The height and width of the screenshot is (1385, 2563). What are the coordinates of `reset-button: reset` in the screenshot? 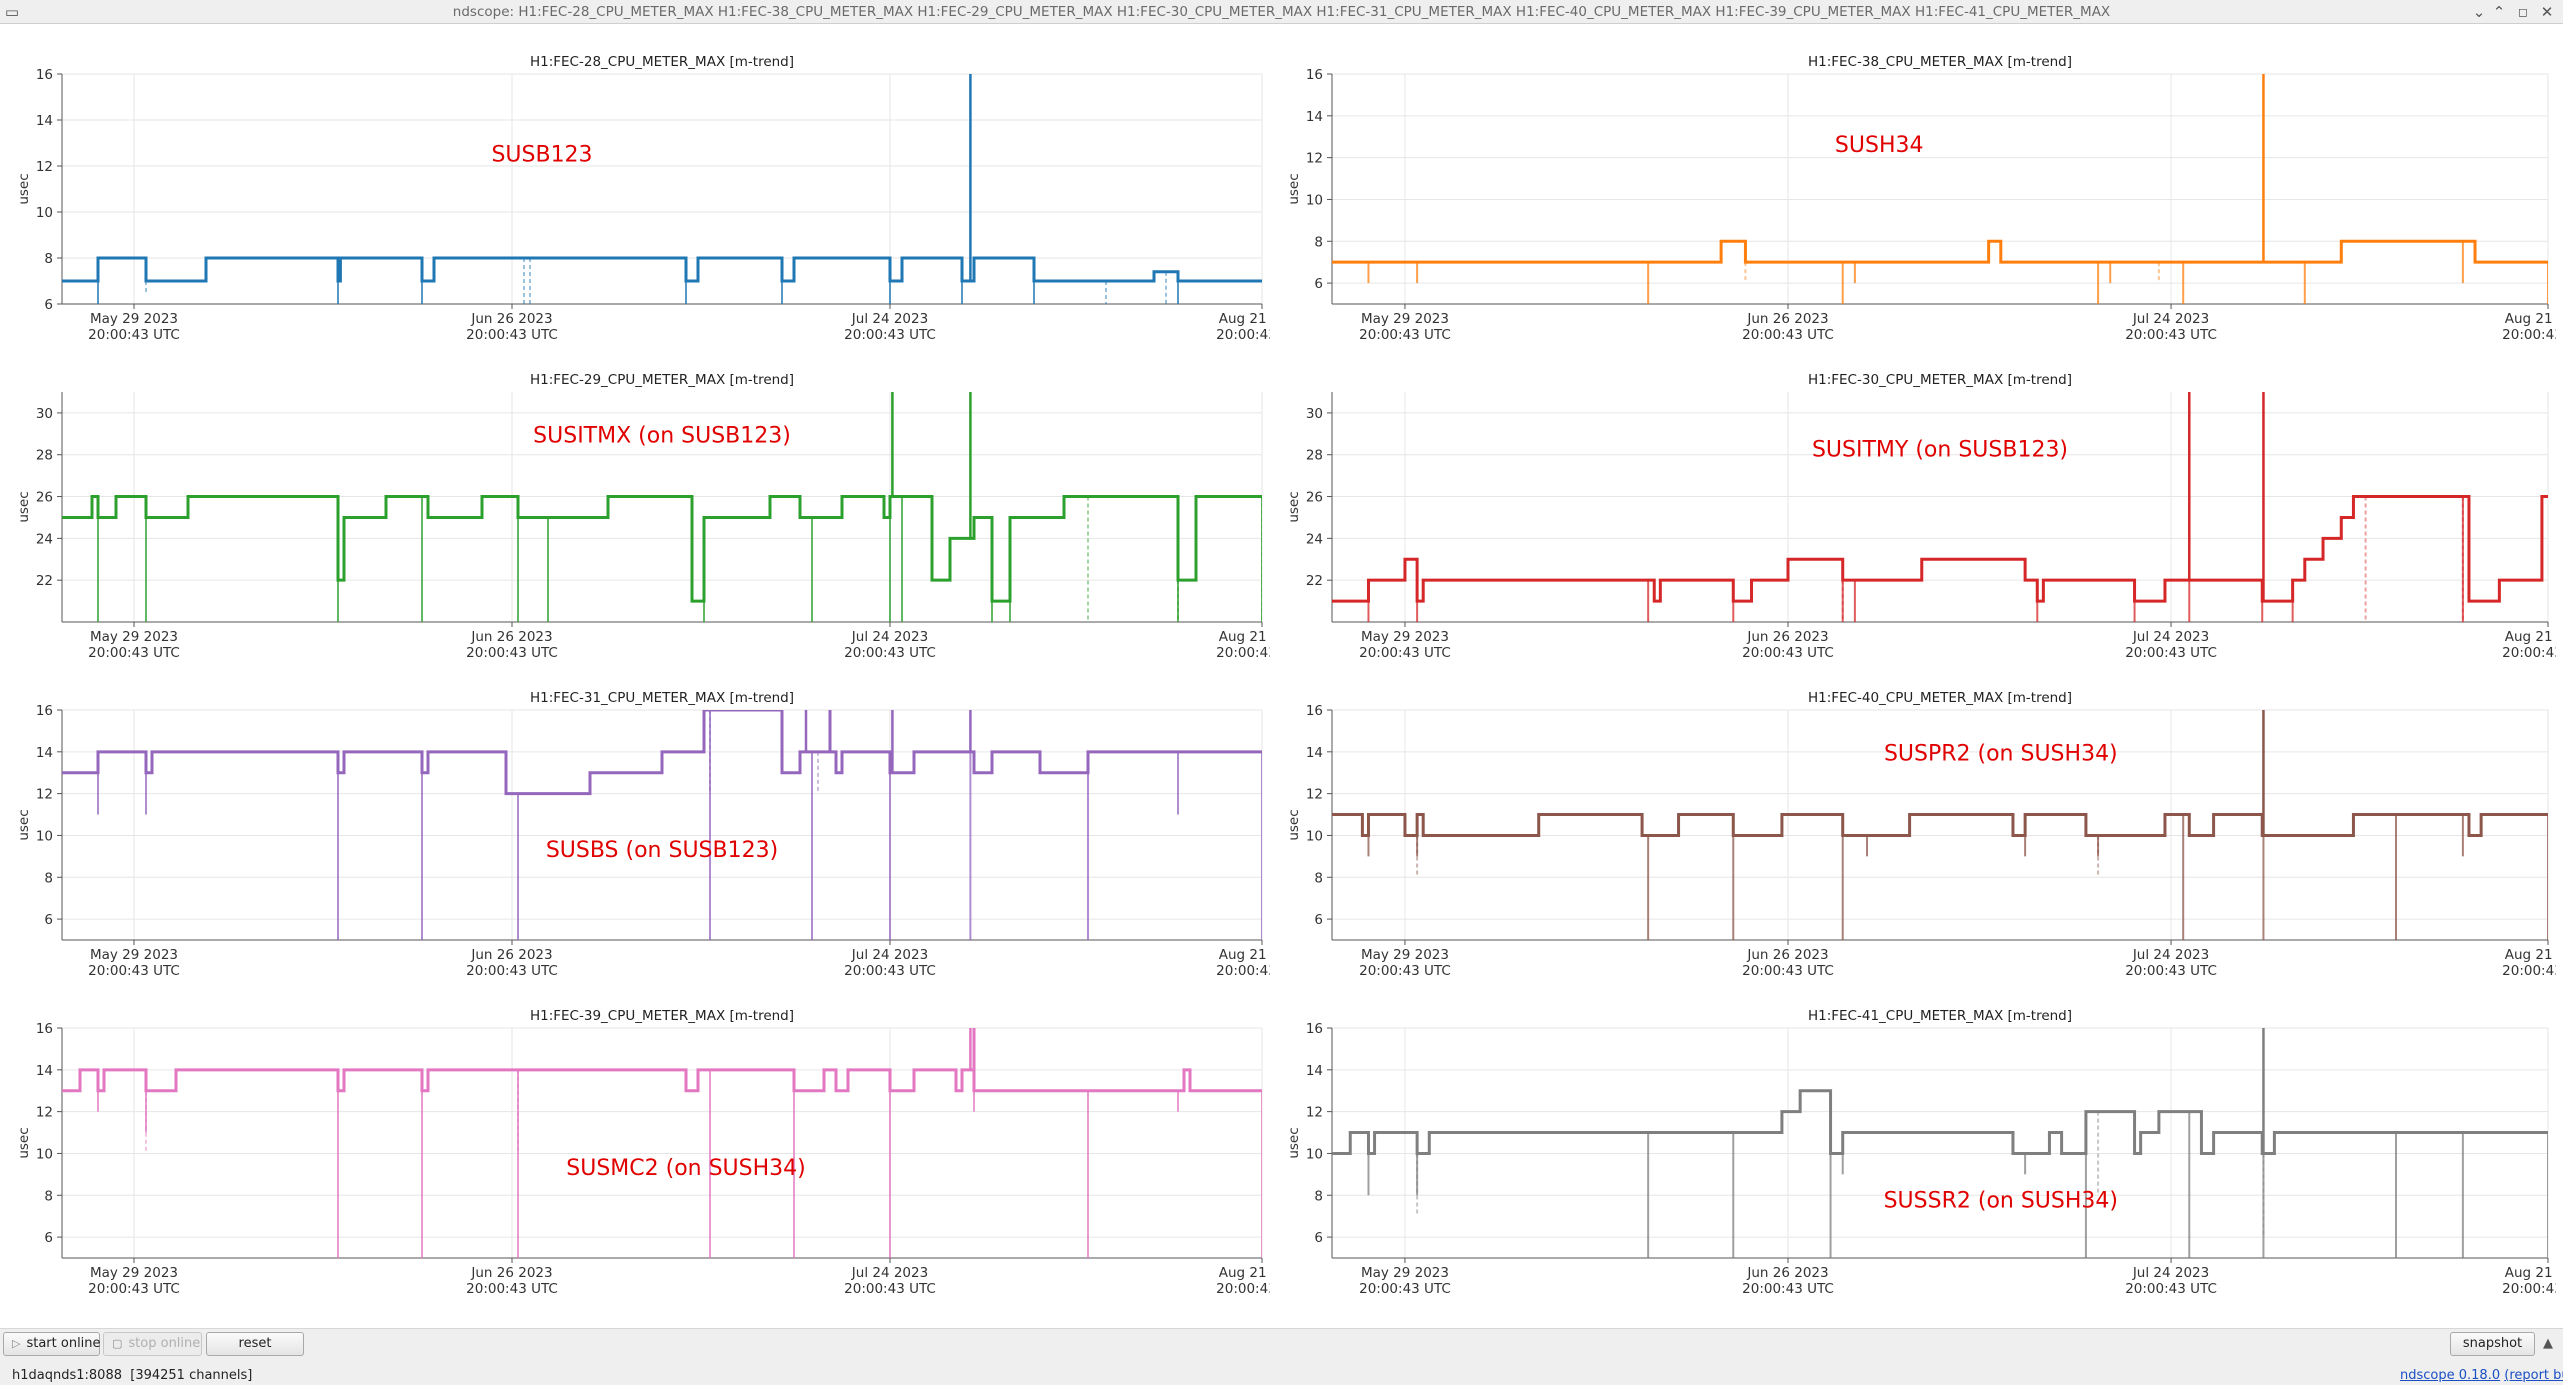 It's located at (255, 1344).